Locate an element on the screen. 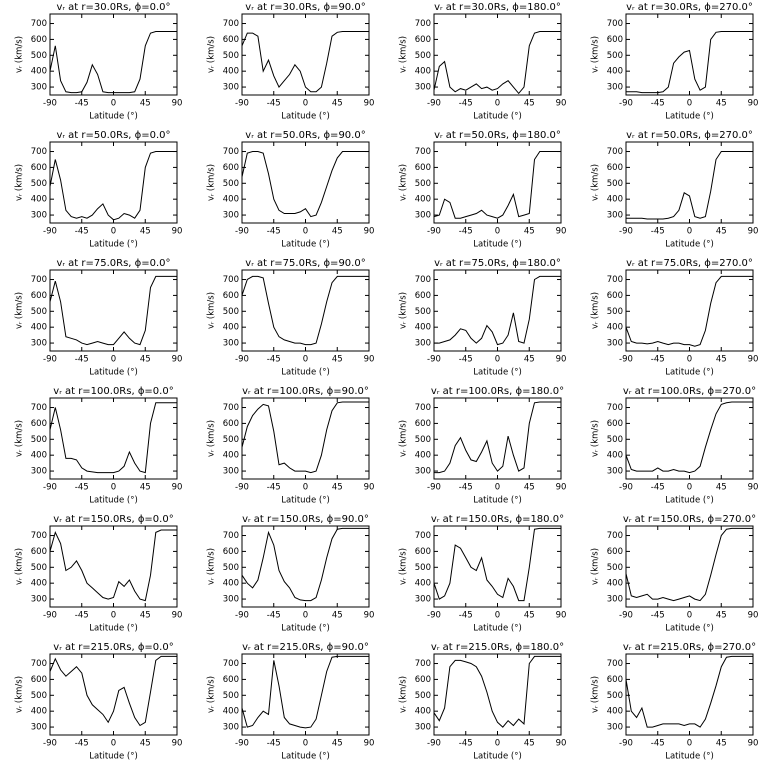 The image size is (768, 768). panel-title: vᵣ at r=150.0Rs, ϕ=0.0° is located at coordinates (113, 519).